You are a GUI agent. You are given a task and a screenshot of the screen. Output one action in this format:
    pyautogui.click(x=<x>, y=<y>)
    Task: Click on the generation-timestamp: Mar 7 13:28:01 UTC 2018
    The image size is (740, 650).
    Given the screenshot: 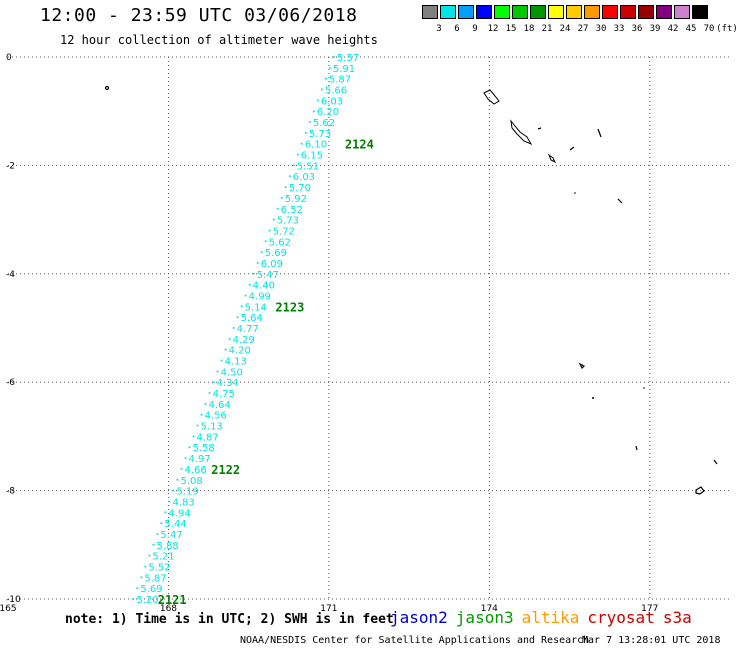 What is the action you would take?
    pyautogui.click(x=651, y=640)
    